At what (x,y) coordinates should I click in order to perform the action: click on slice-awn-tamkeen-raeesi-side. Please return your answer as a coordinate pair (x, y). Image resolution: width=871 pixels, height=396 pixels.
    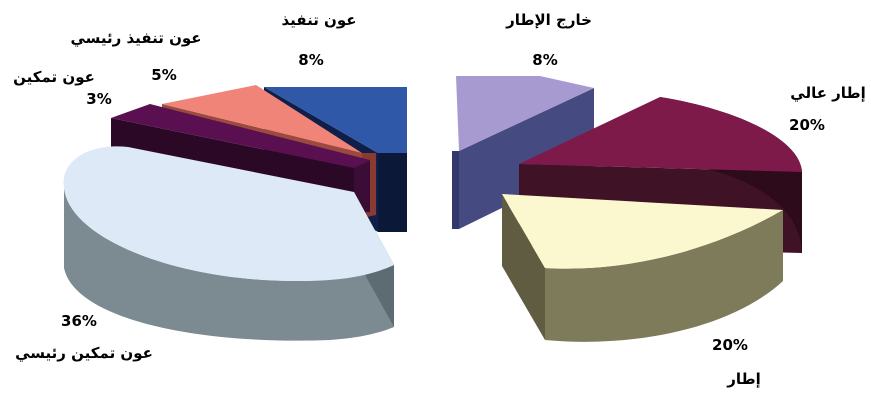
    Looking at the image, I should click on (229, 264).